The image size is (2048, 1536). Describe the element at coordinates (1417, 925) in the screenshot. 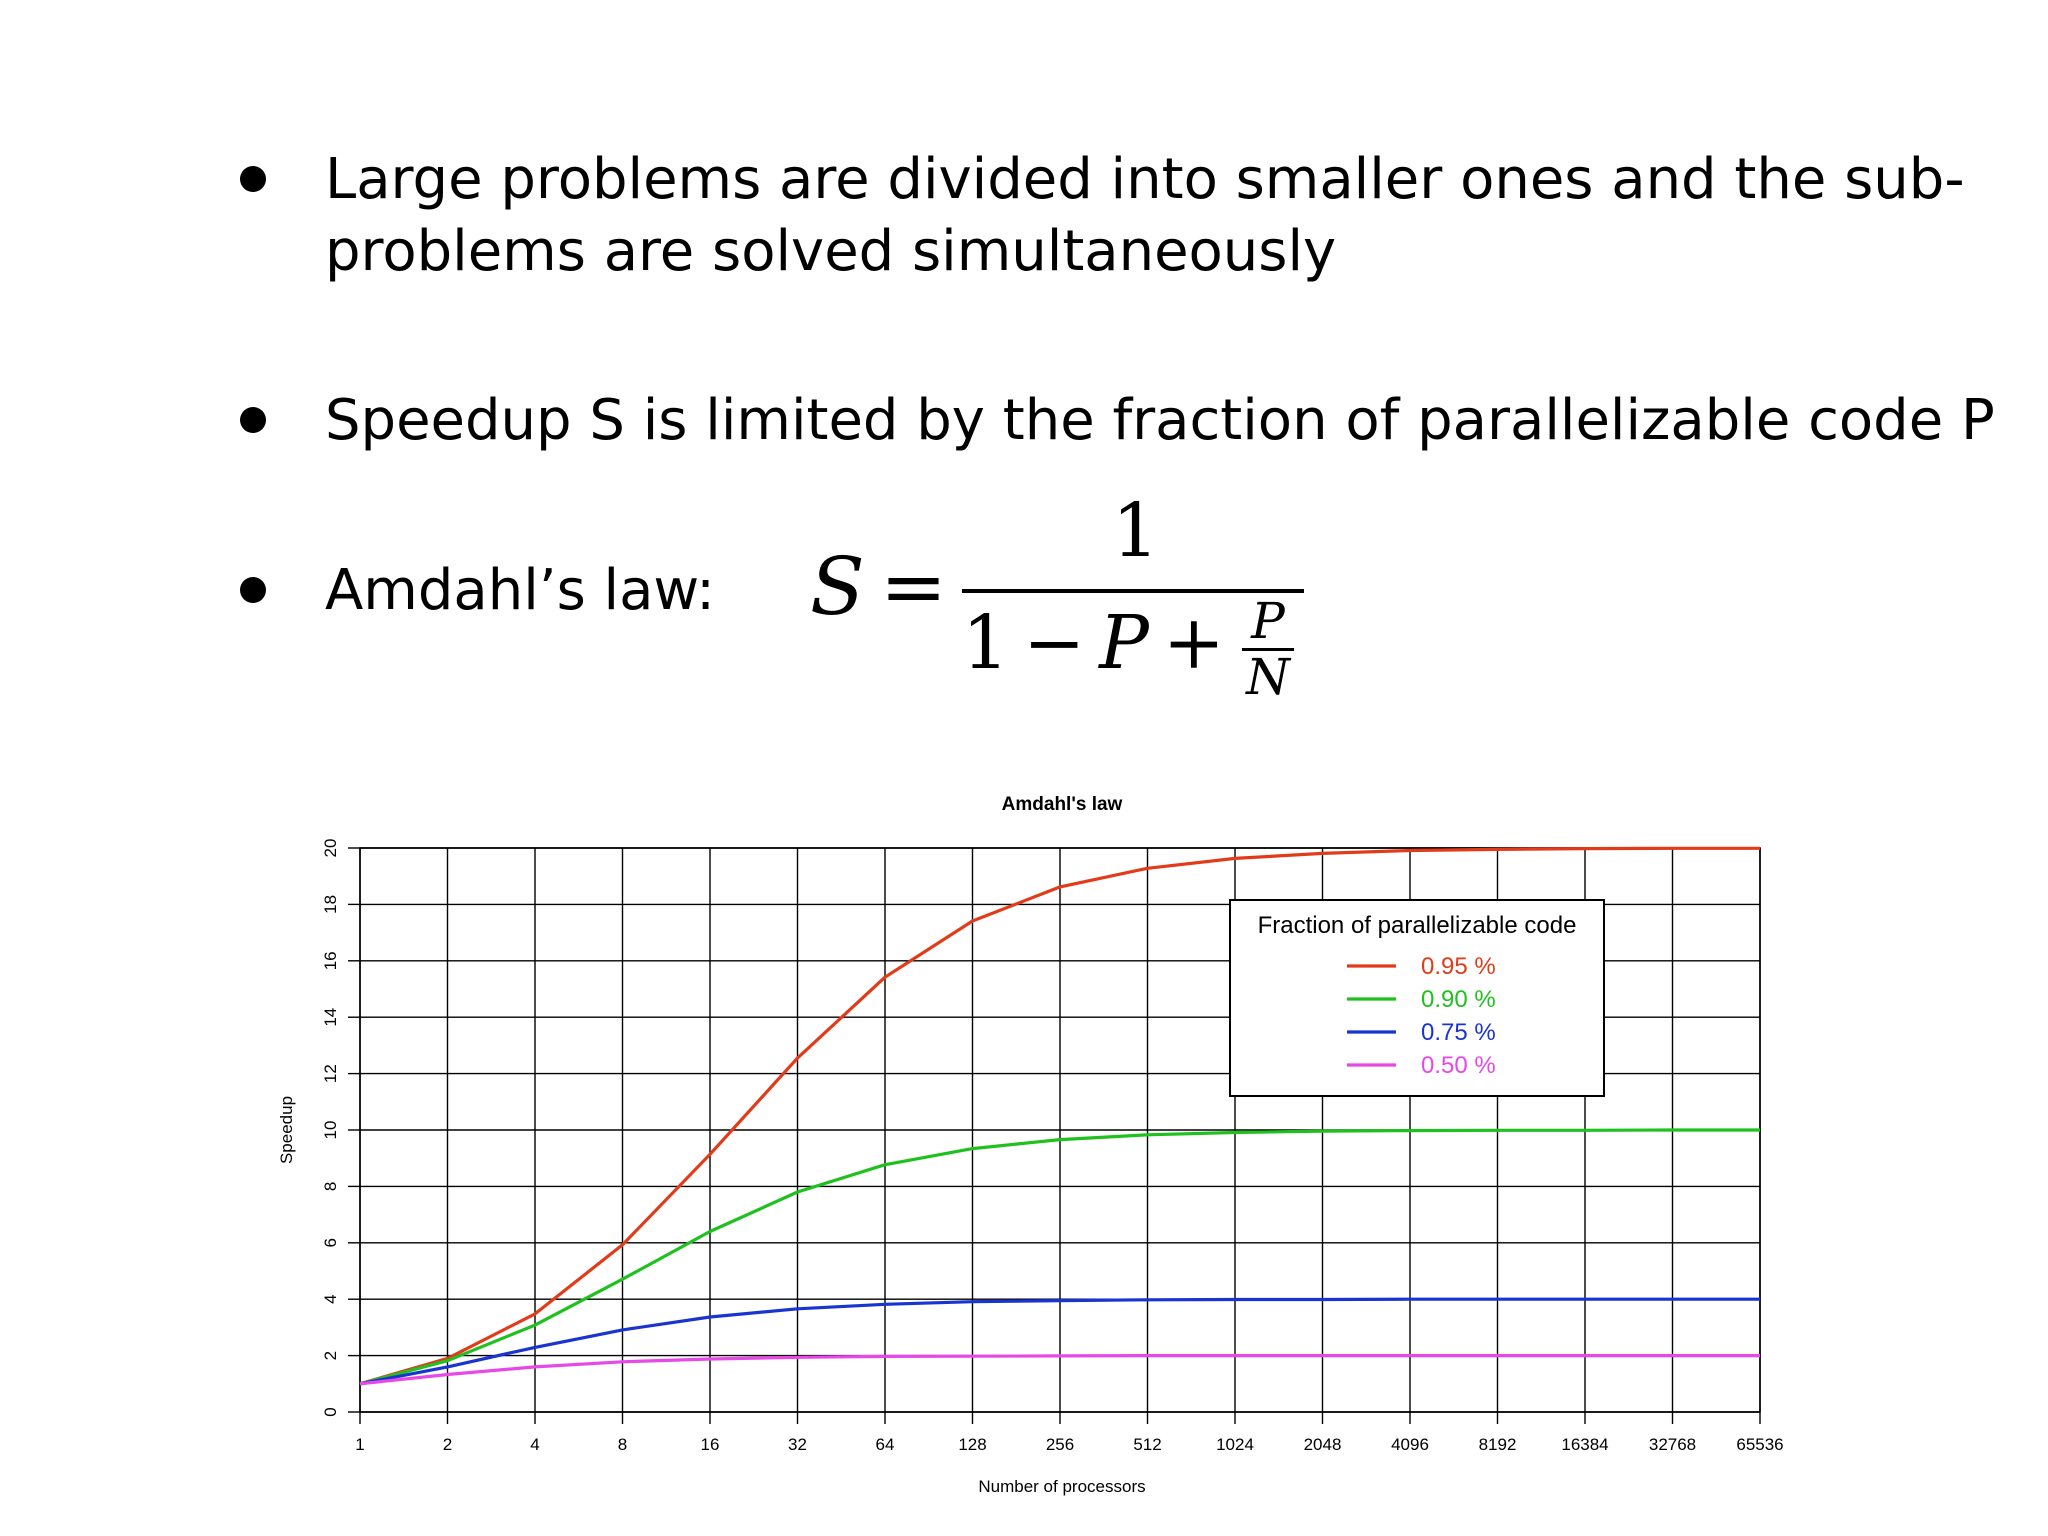

I see `legend-title: Fraction of parallelizable code` at that location.